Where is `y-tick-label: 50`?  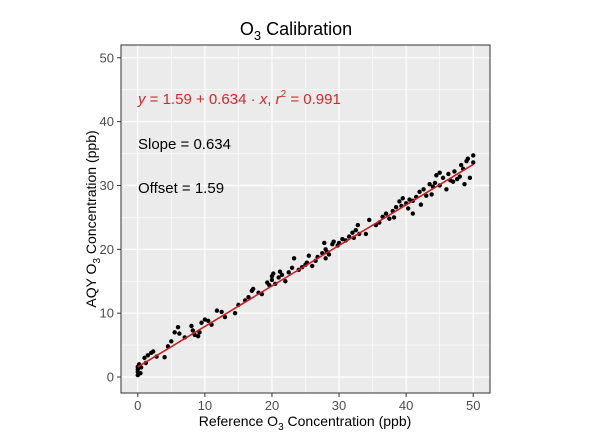
y-tick-label: 50 is located at coordinates (107, 57).